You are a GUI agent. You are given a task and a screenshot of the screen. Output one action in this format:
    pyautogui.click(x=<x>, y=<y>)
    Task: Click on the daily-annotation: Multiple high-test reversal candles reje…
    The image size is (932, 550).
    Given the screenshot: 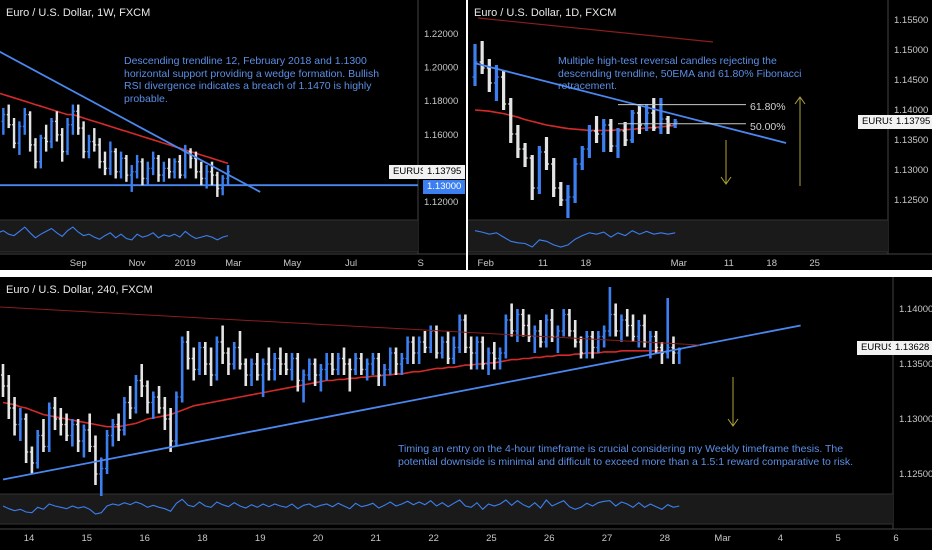 What is the action you would take?
    pyautogui.click(x=680, y=73)
    